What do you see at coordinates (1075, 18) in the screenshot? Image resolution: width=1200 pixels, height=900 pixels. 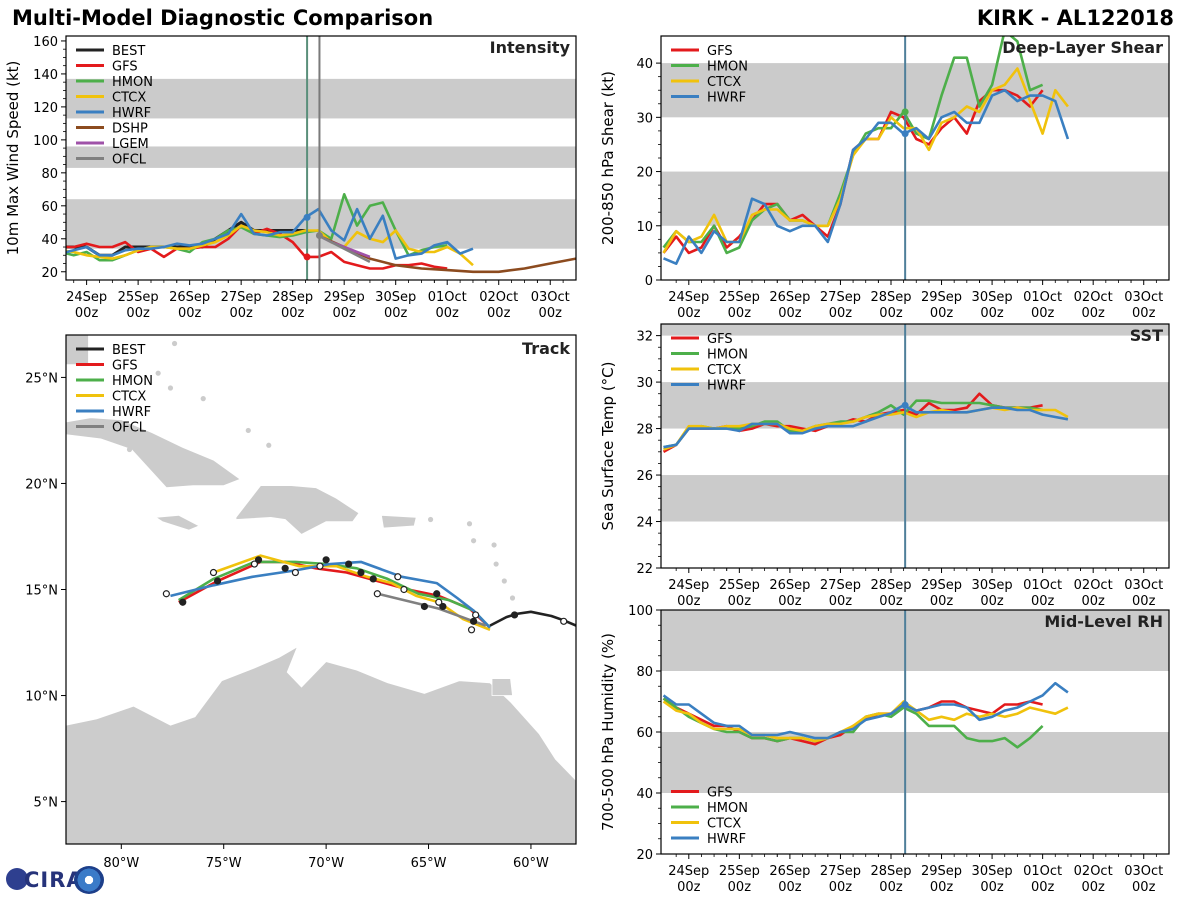 I see `storm-id: KIRK - AL122018` at bounding box center [1075, 18].